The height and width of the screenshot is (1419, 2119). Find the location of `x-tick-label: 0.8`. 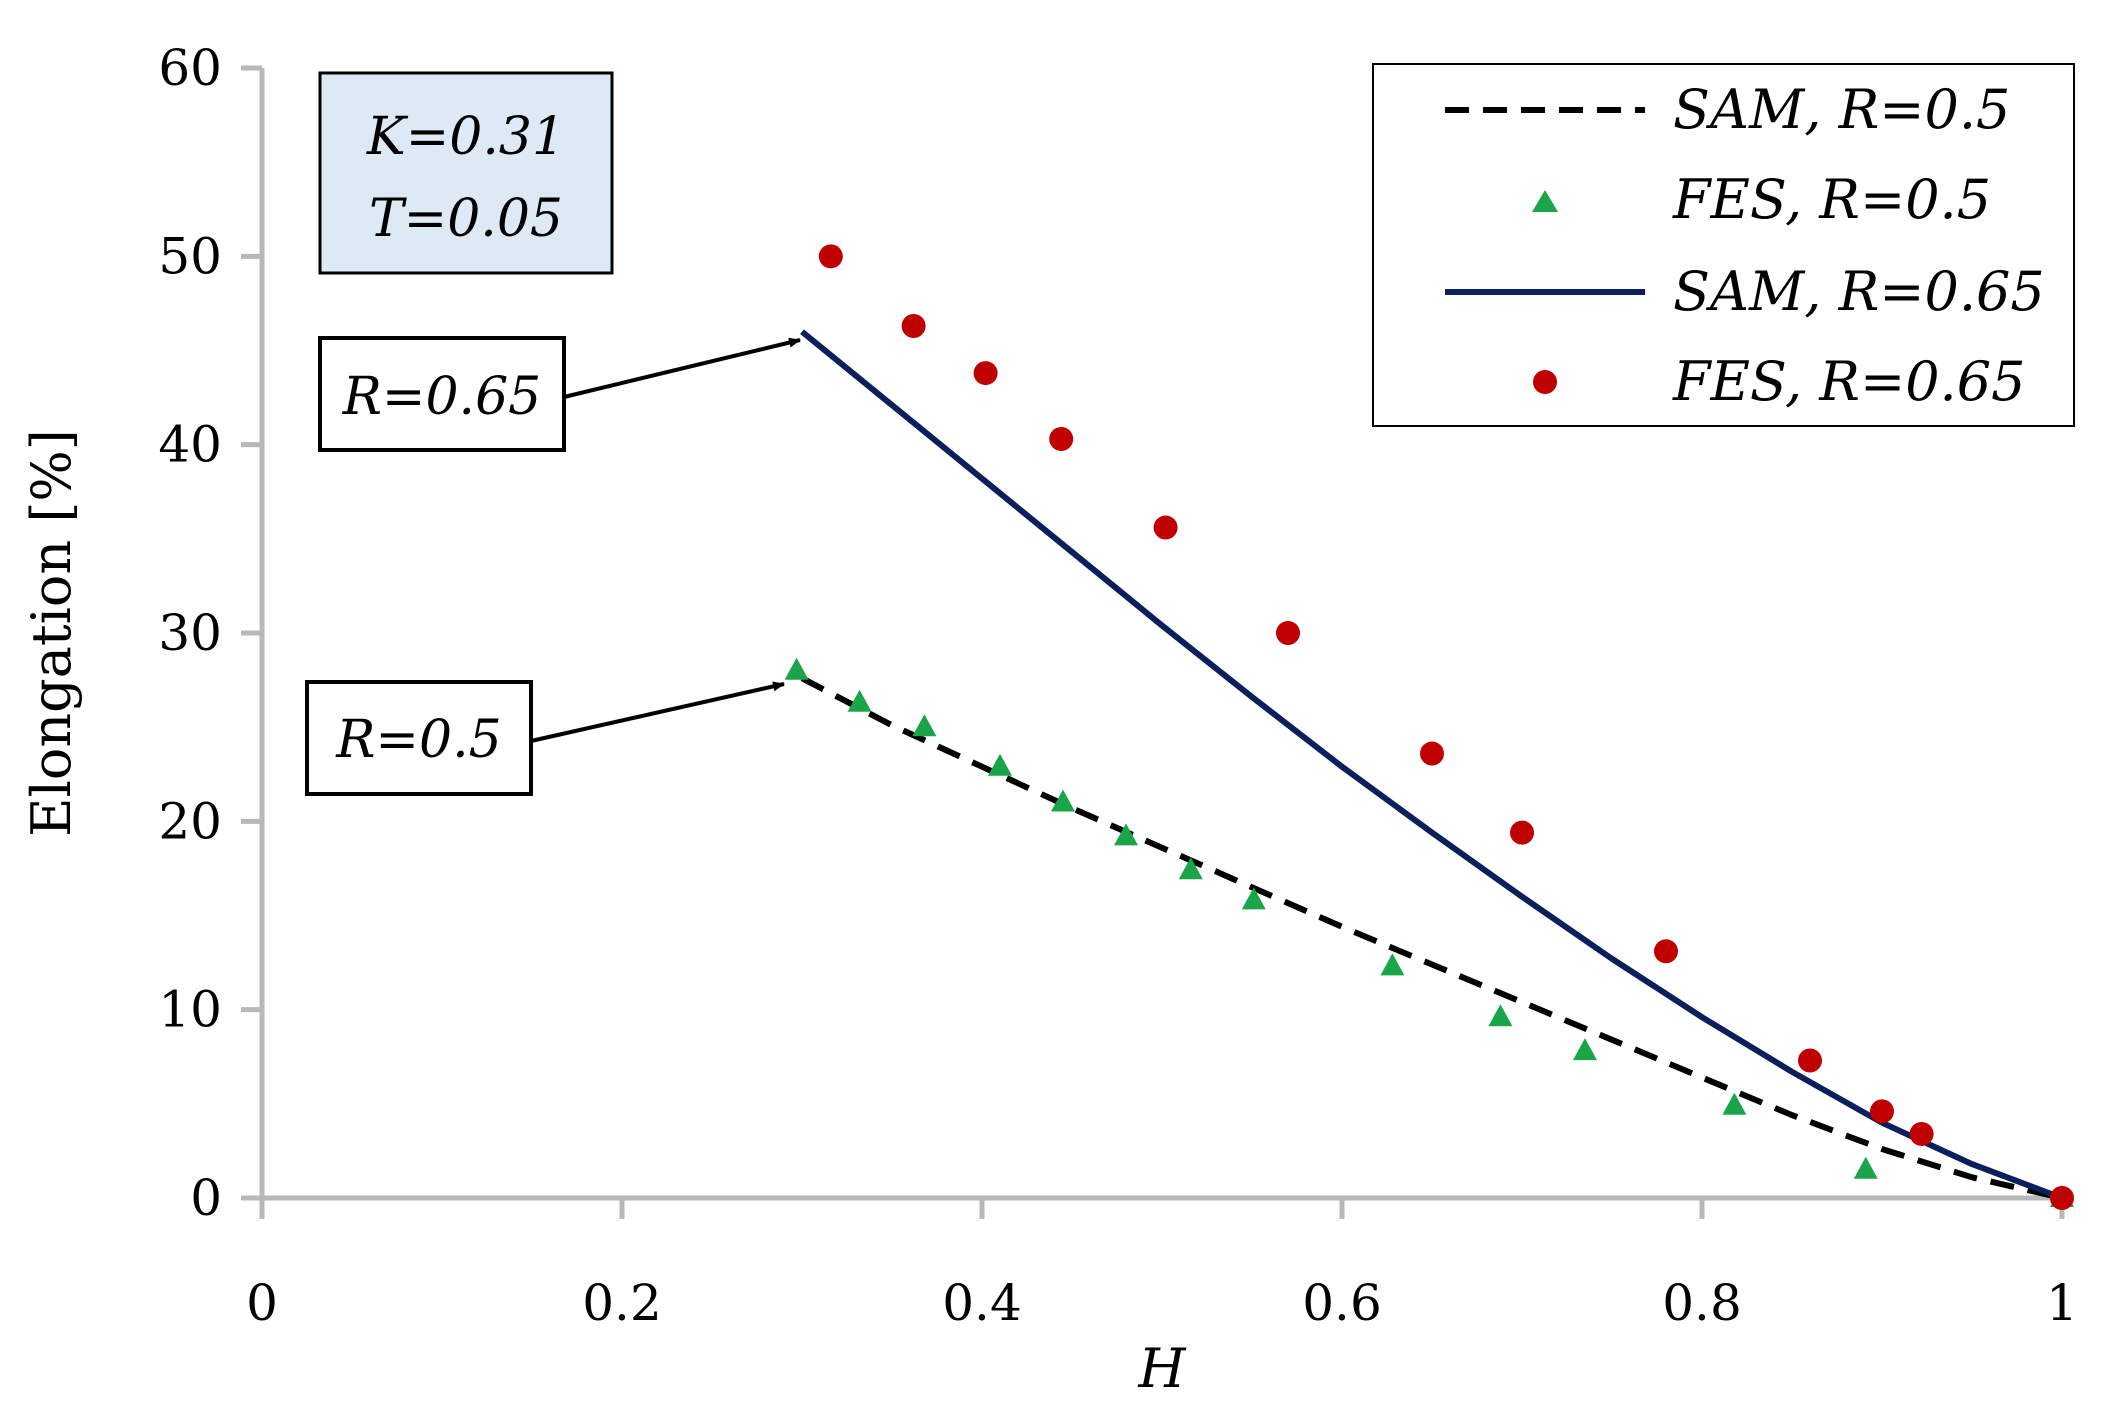

x-tick-label: 0.8 is located at coordinates (1702, 1303).